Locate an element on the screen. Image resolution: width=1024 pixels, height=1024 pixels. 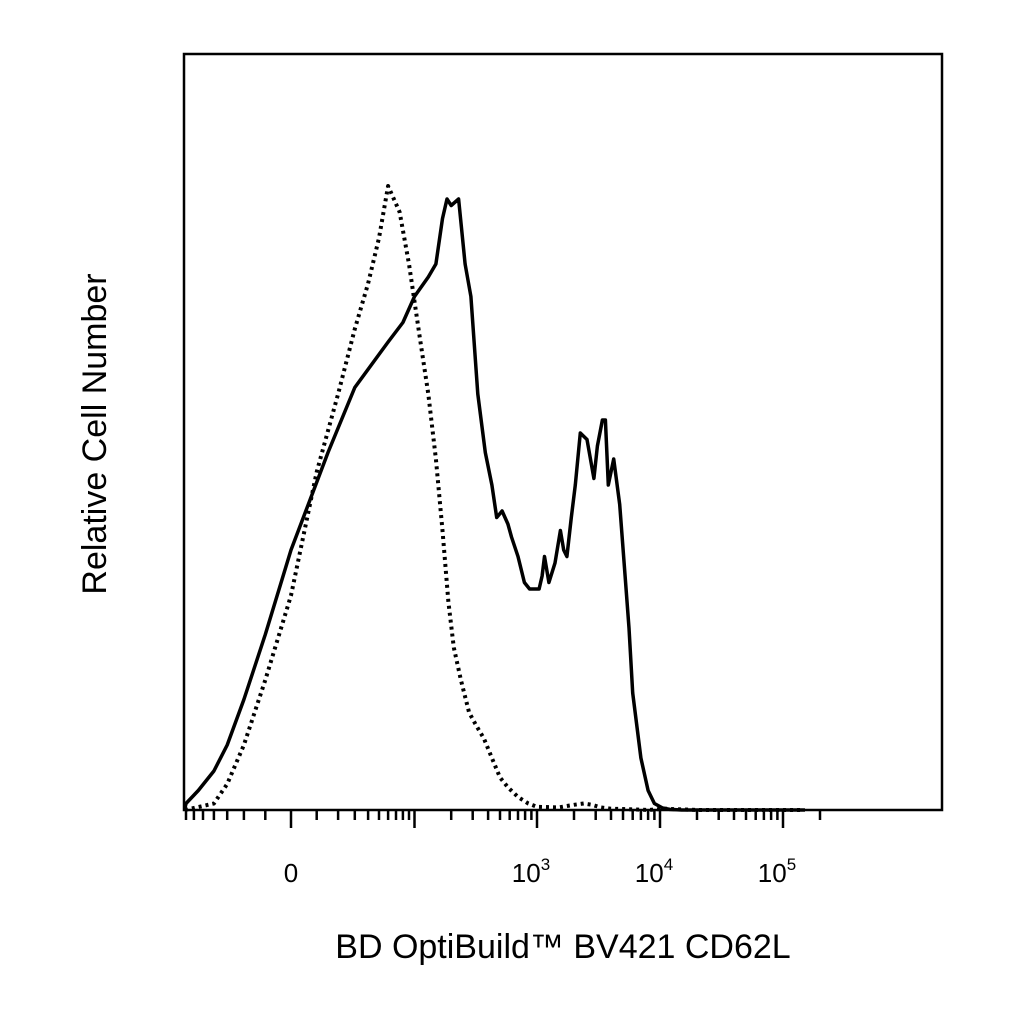
x-tick-label: 10⁵ is located at coordinates (777, 871).